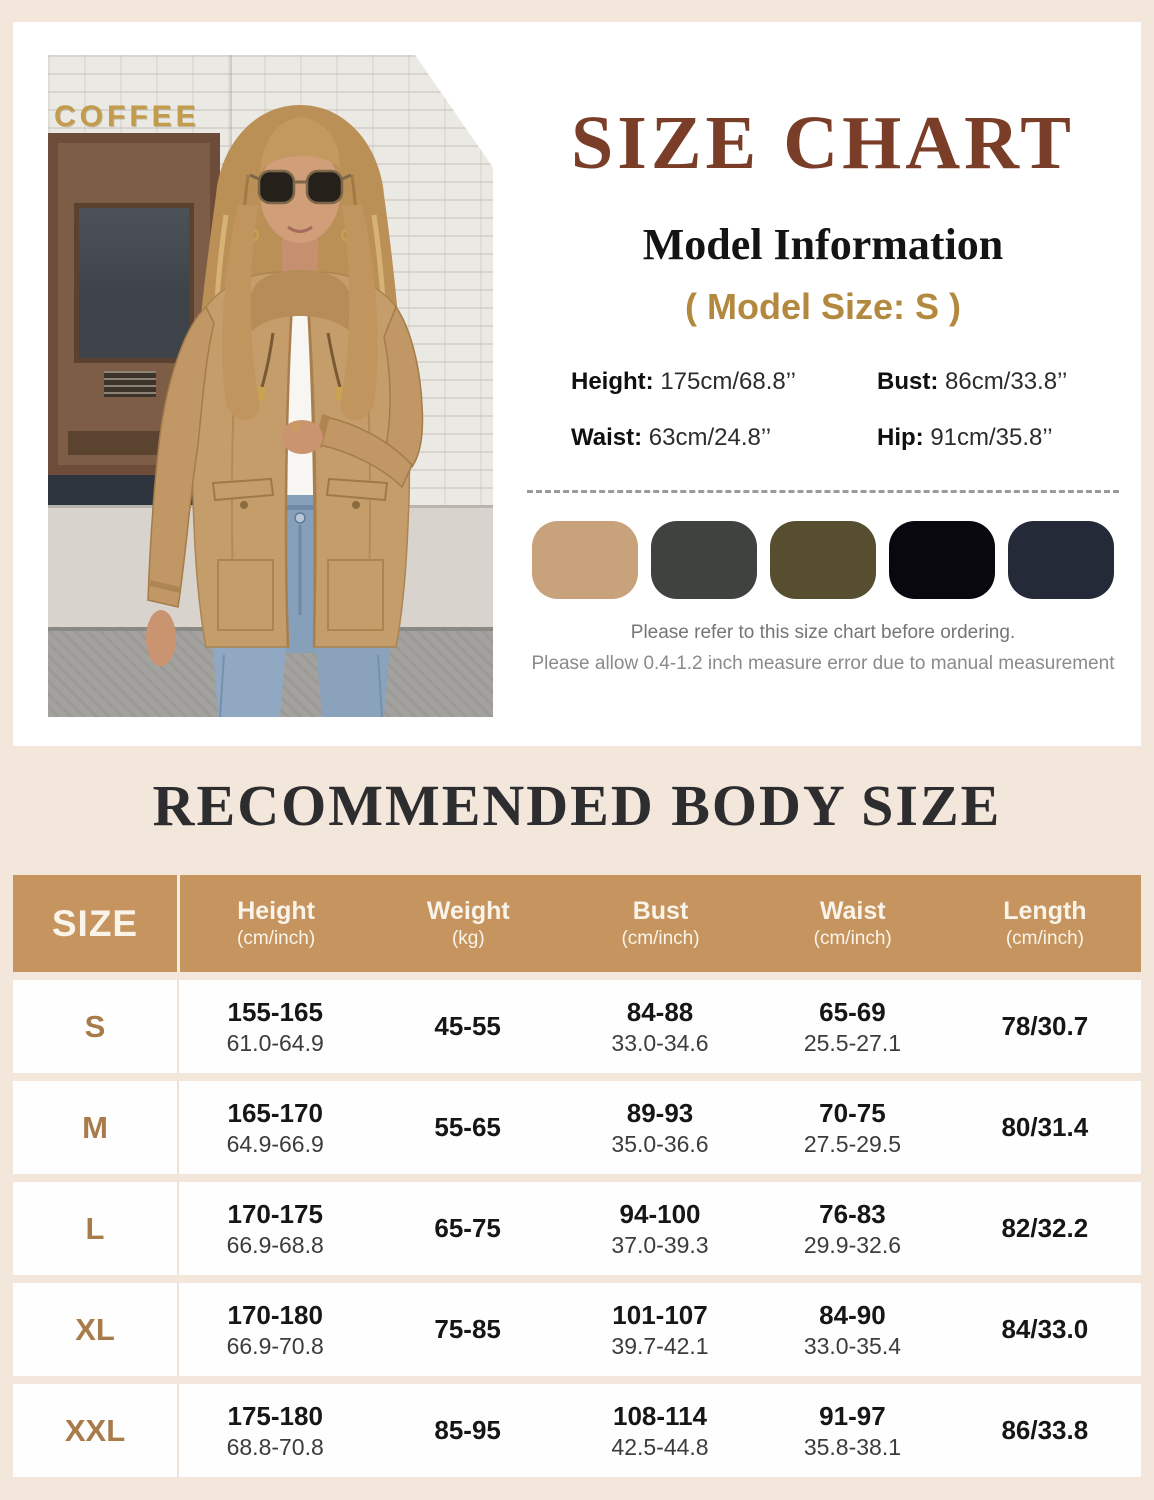  I want to click on table-cell: 85-95, so click(467, 1430).